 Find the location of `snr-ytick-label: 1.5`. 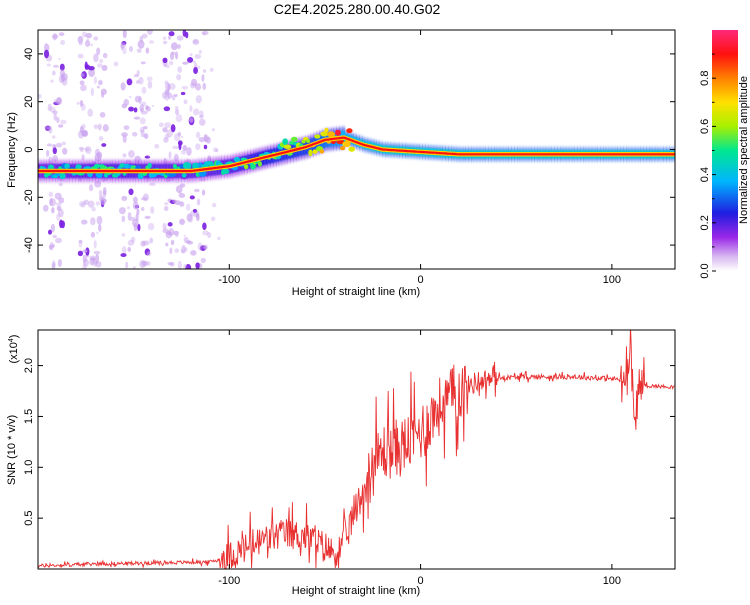

snr-ytick-label: 1.5 is located at coordinates (29, 416).